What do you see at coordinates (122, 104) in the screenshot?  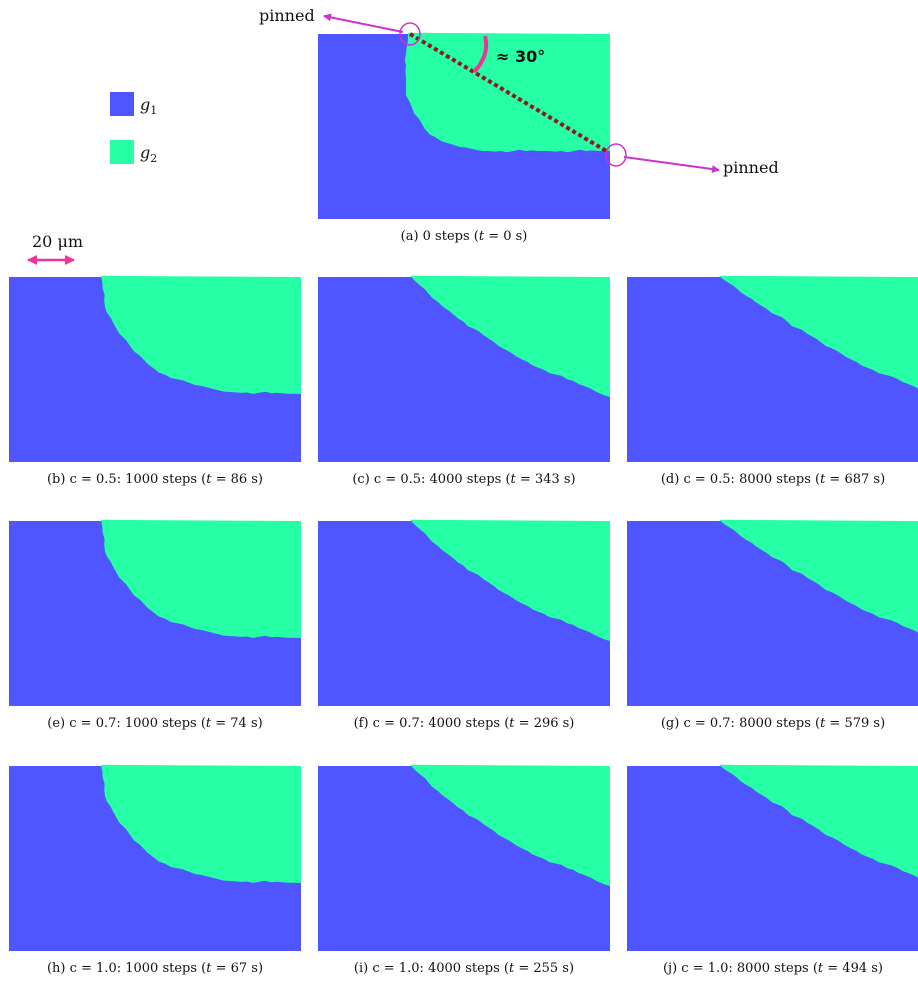 I see `legend-swatch-g1` at bounding box center [122, 104].